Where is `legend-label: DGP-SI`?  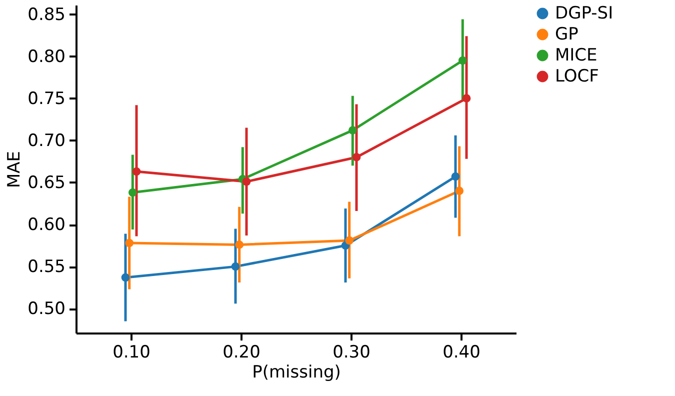
legend-label: DGP-SI is located at coordinates (584, 14).